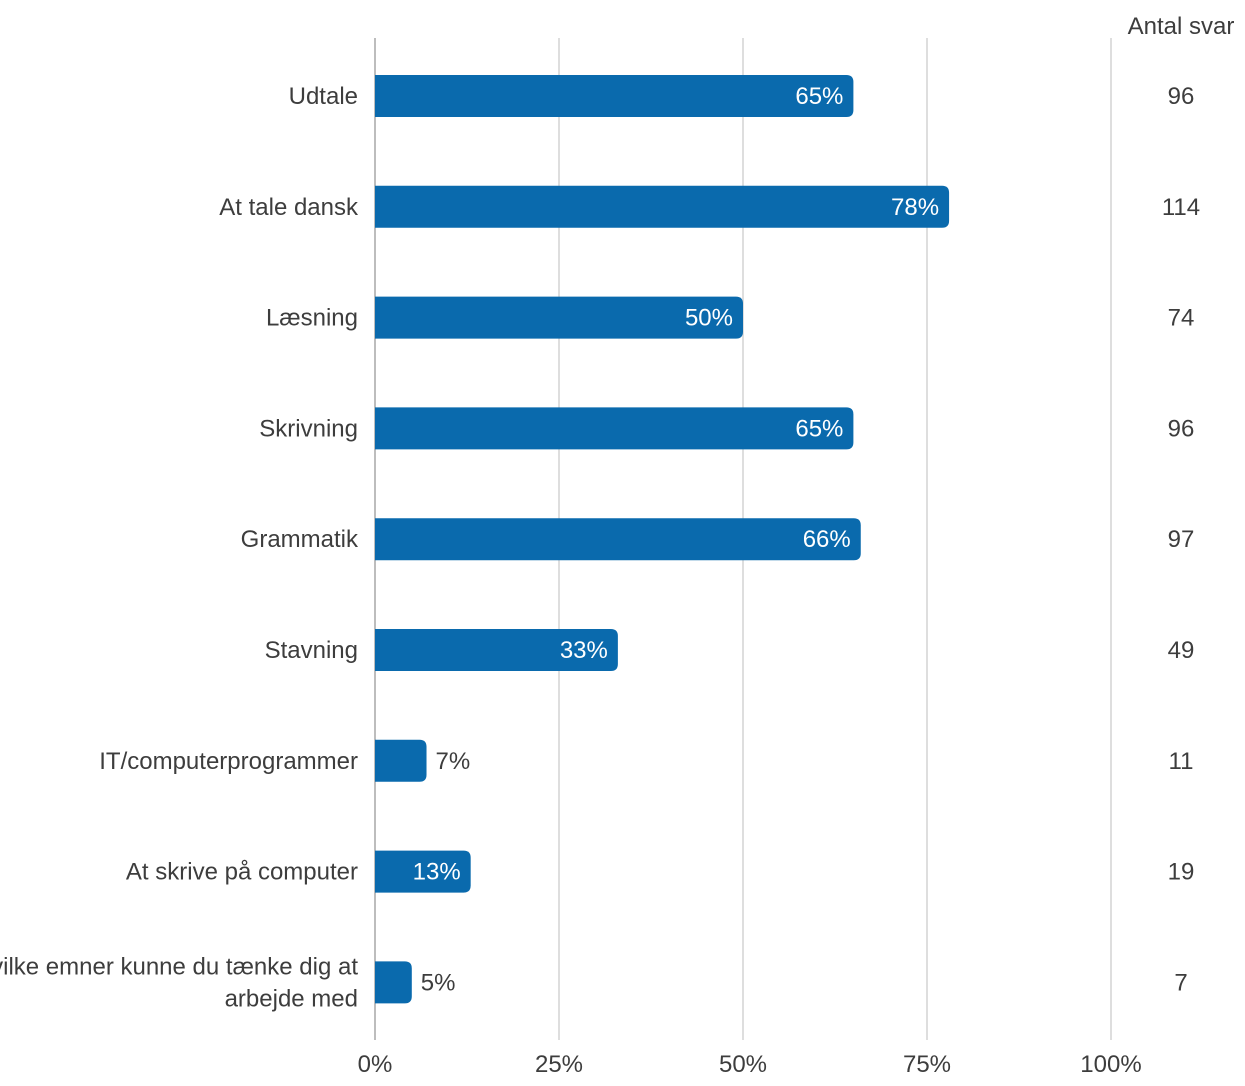 The width and height of the screenshot is (1245, 1086). I want to click on category-label: At skrive på computer, so click(242, 872).